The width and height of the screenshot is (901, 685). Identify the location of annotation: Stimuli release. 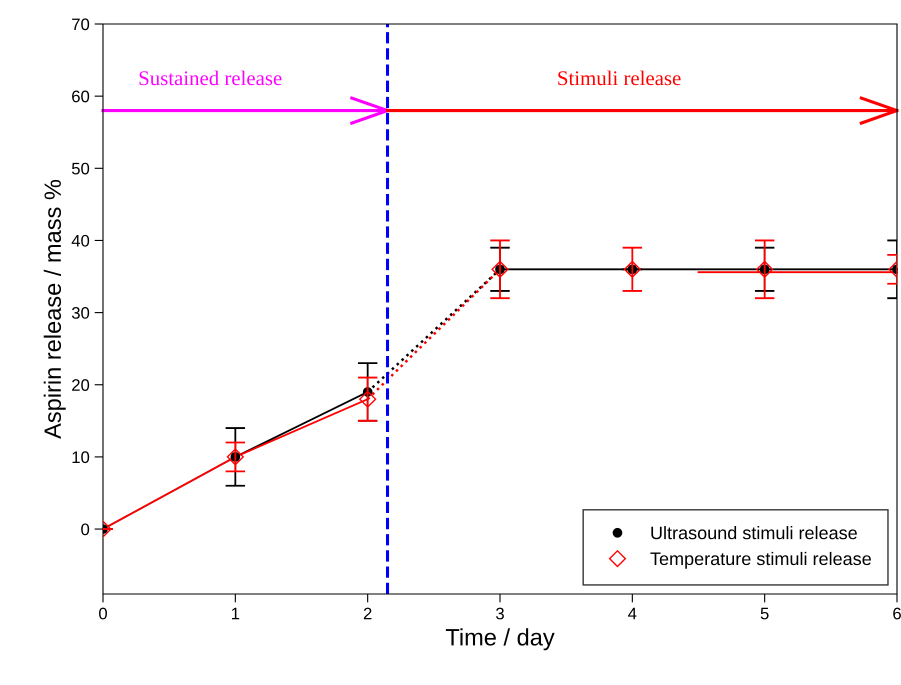
(619, 78).